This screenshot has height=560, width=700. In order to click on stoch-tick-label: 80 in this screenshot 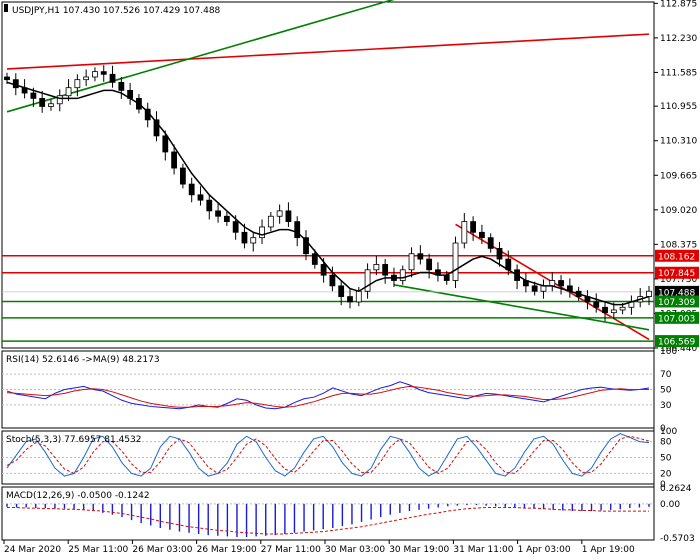, I will do `click(666, 443)`.